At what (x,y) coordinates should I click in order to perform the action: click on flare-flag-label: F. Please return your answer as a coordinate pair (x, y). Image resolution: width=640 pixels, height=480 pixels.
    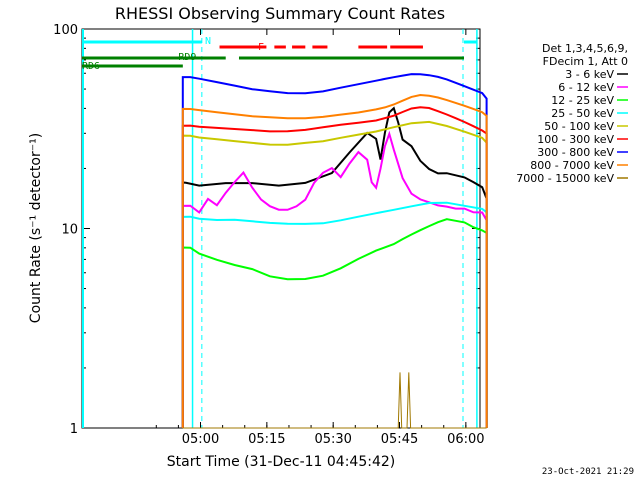
    Looking at the image, I should click on (261, 47).